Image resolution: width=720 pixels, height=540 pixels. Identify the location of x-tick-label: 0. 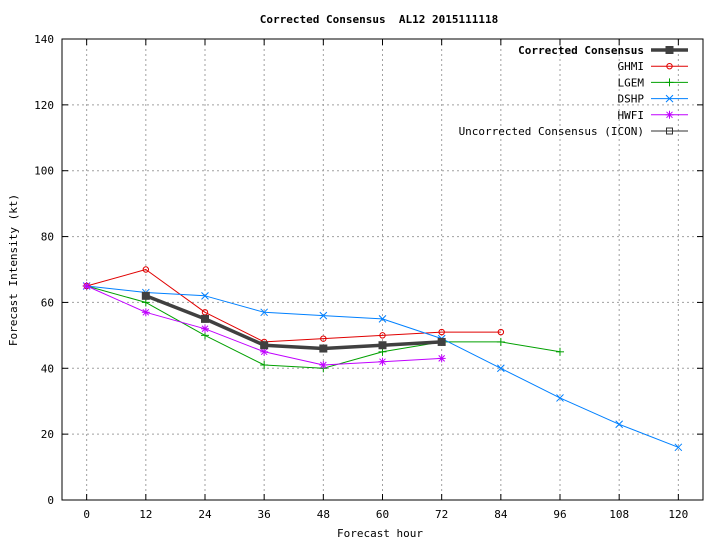
(86, 514).